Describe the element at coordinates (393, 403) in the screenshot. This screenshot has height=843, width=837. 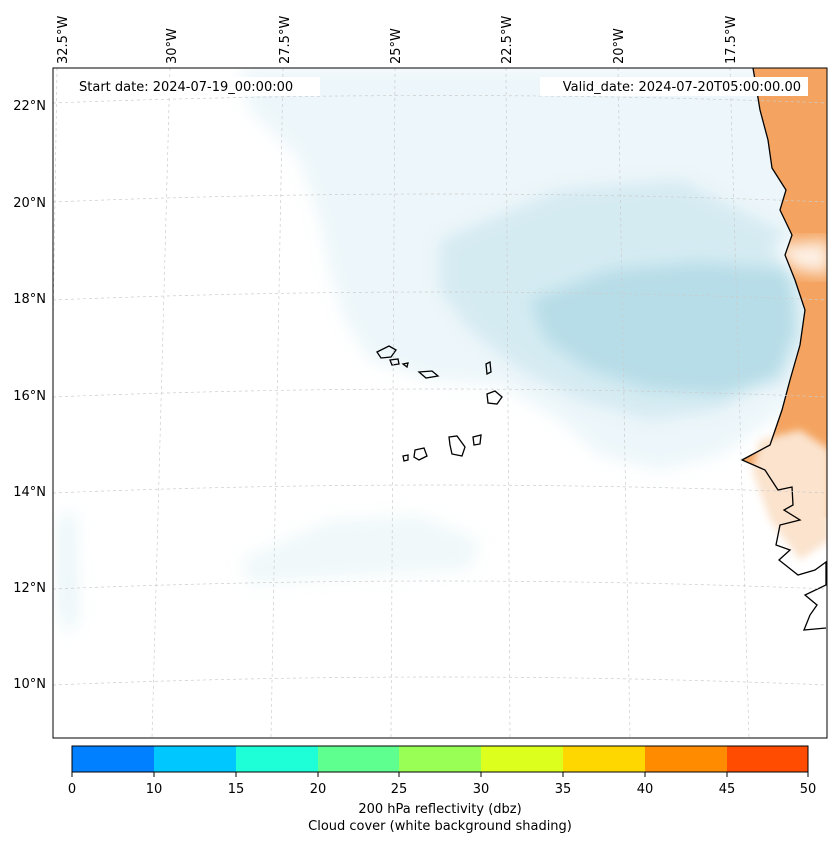
I see `meridian-25w` at that location.